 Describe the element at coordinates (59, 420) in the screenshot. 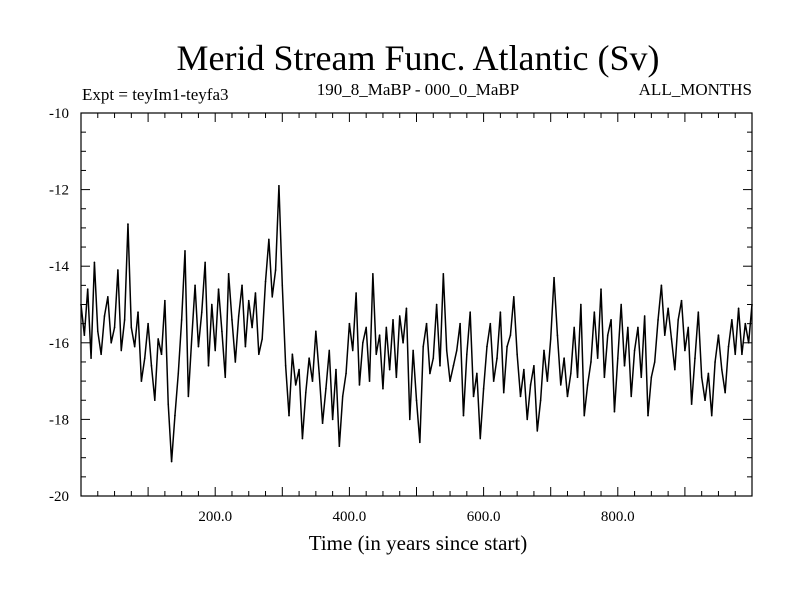

I see `y-tick-label: -18` at that location.